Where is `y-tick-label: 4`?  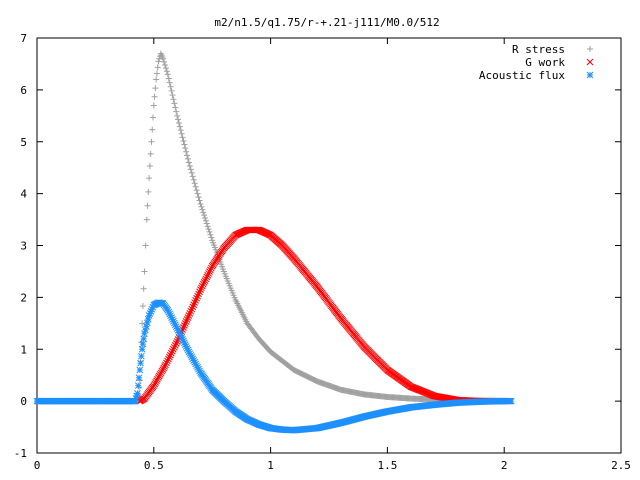 y-tick-label: 4 is located at coordinates (23, 194).